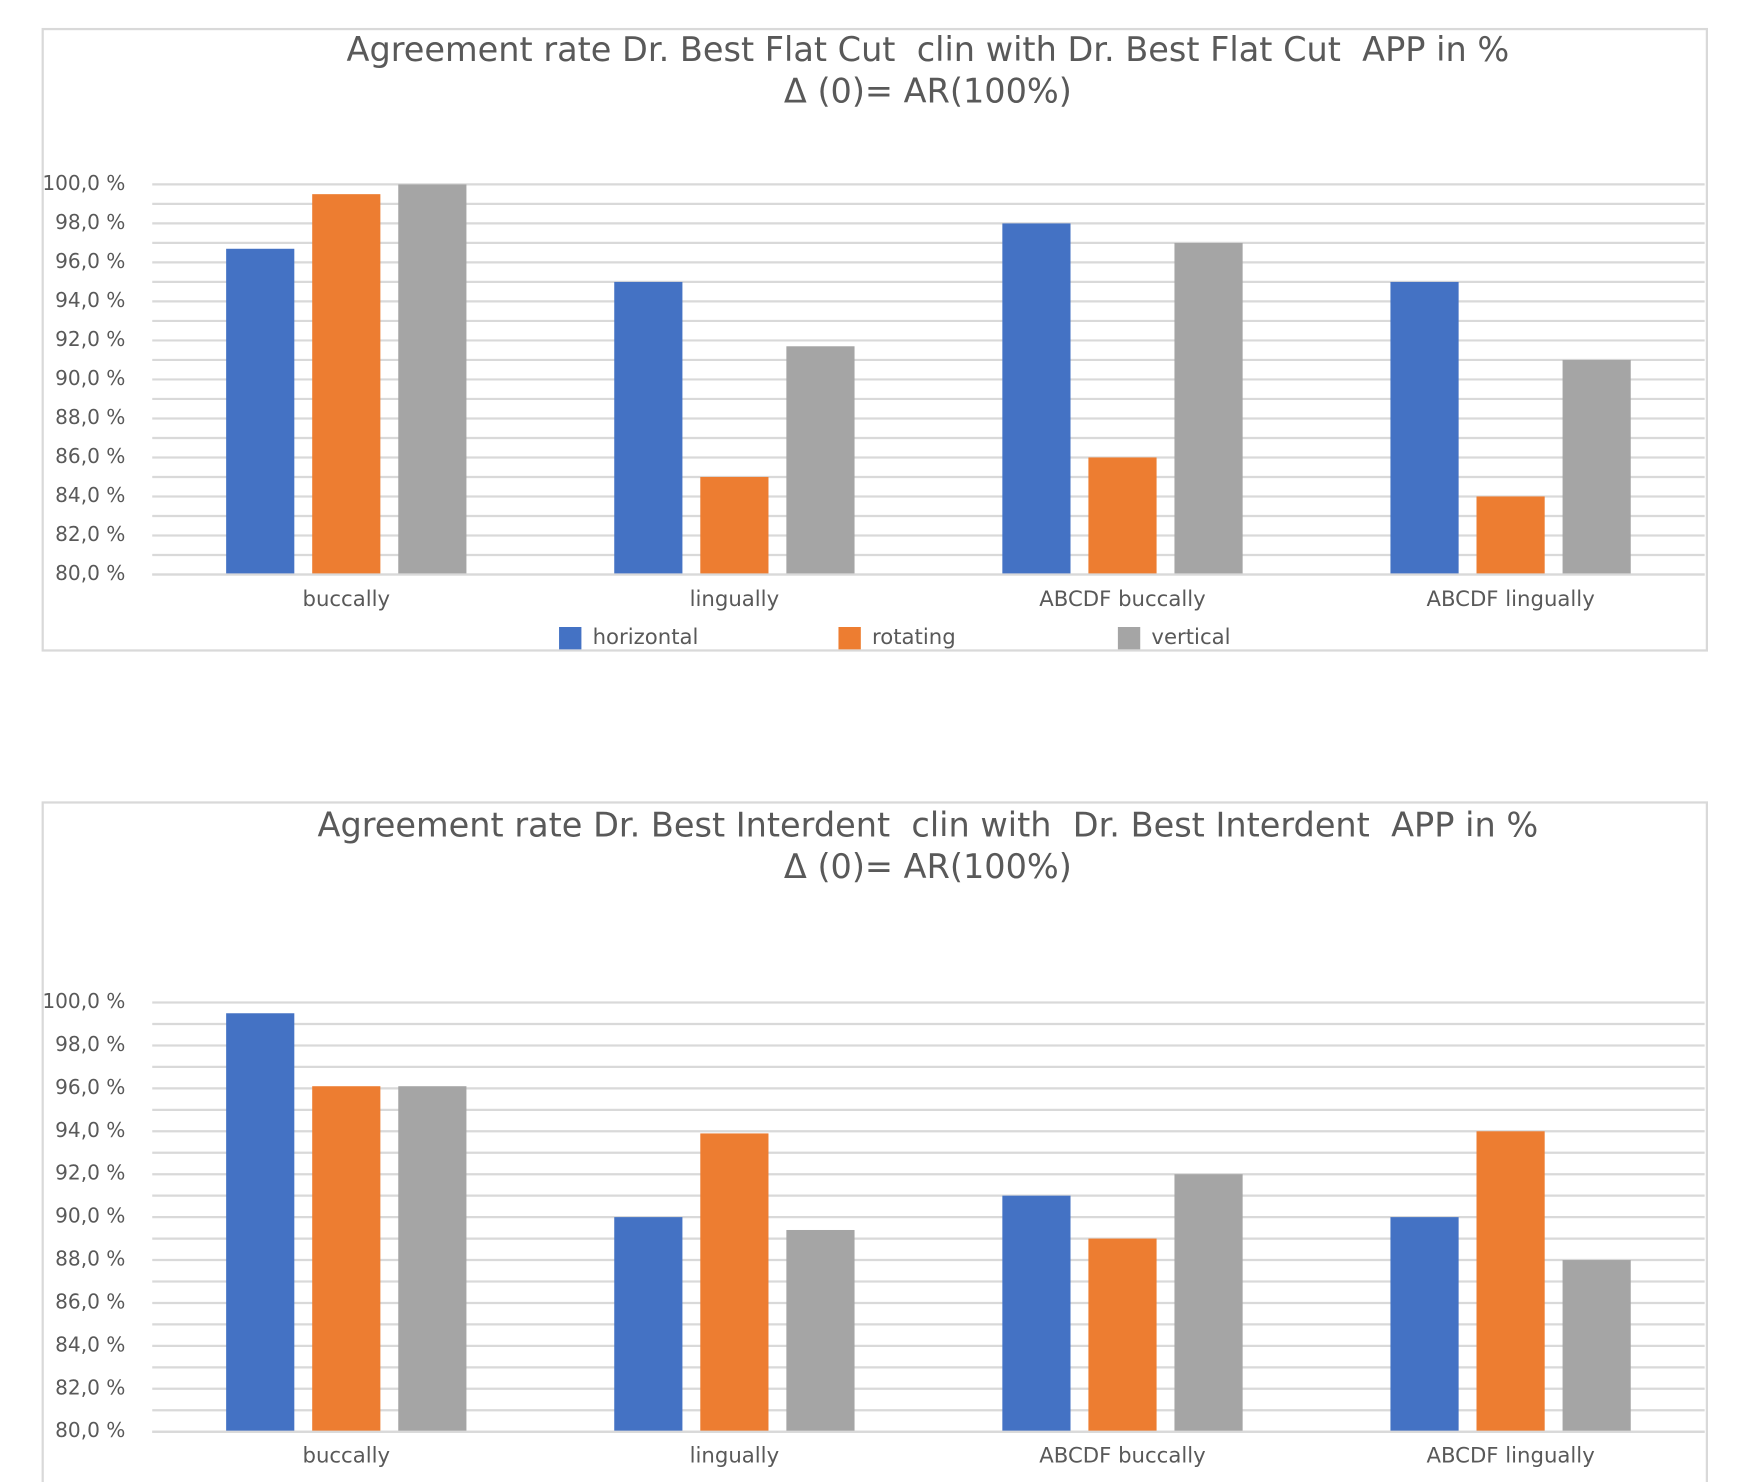  Describe the element at coordinates (914, 637) in the screenshot. I see `legend-label: rotating` at that location.